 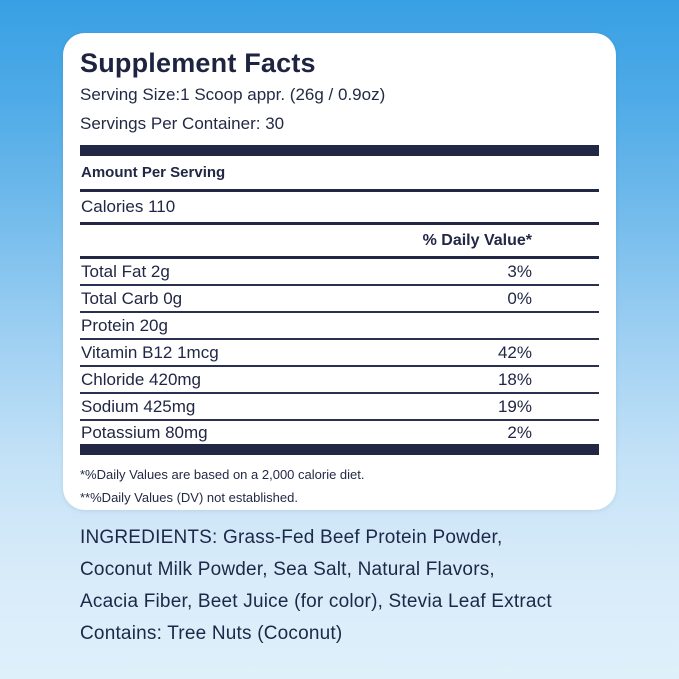 I want to click on nutrient-row-potassium: Potassium 80mg 2%, so click(x=339, y=432).